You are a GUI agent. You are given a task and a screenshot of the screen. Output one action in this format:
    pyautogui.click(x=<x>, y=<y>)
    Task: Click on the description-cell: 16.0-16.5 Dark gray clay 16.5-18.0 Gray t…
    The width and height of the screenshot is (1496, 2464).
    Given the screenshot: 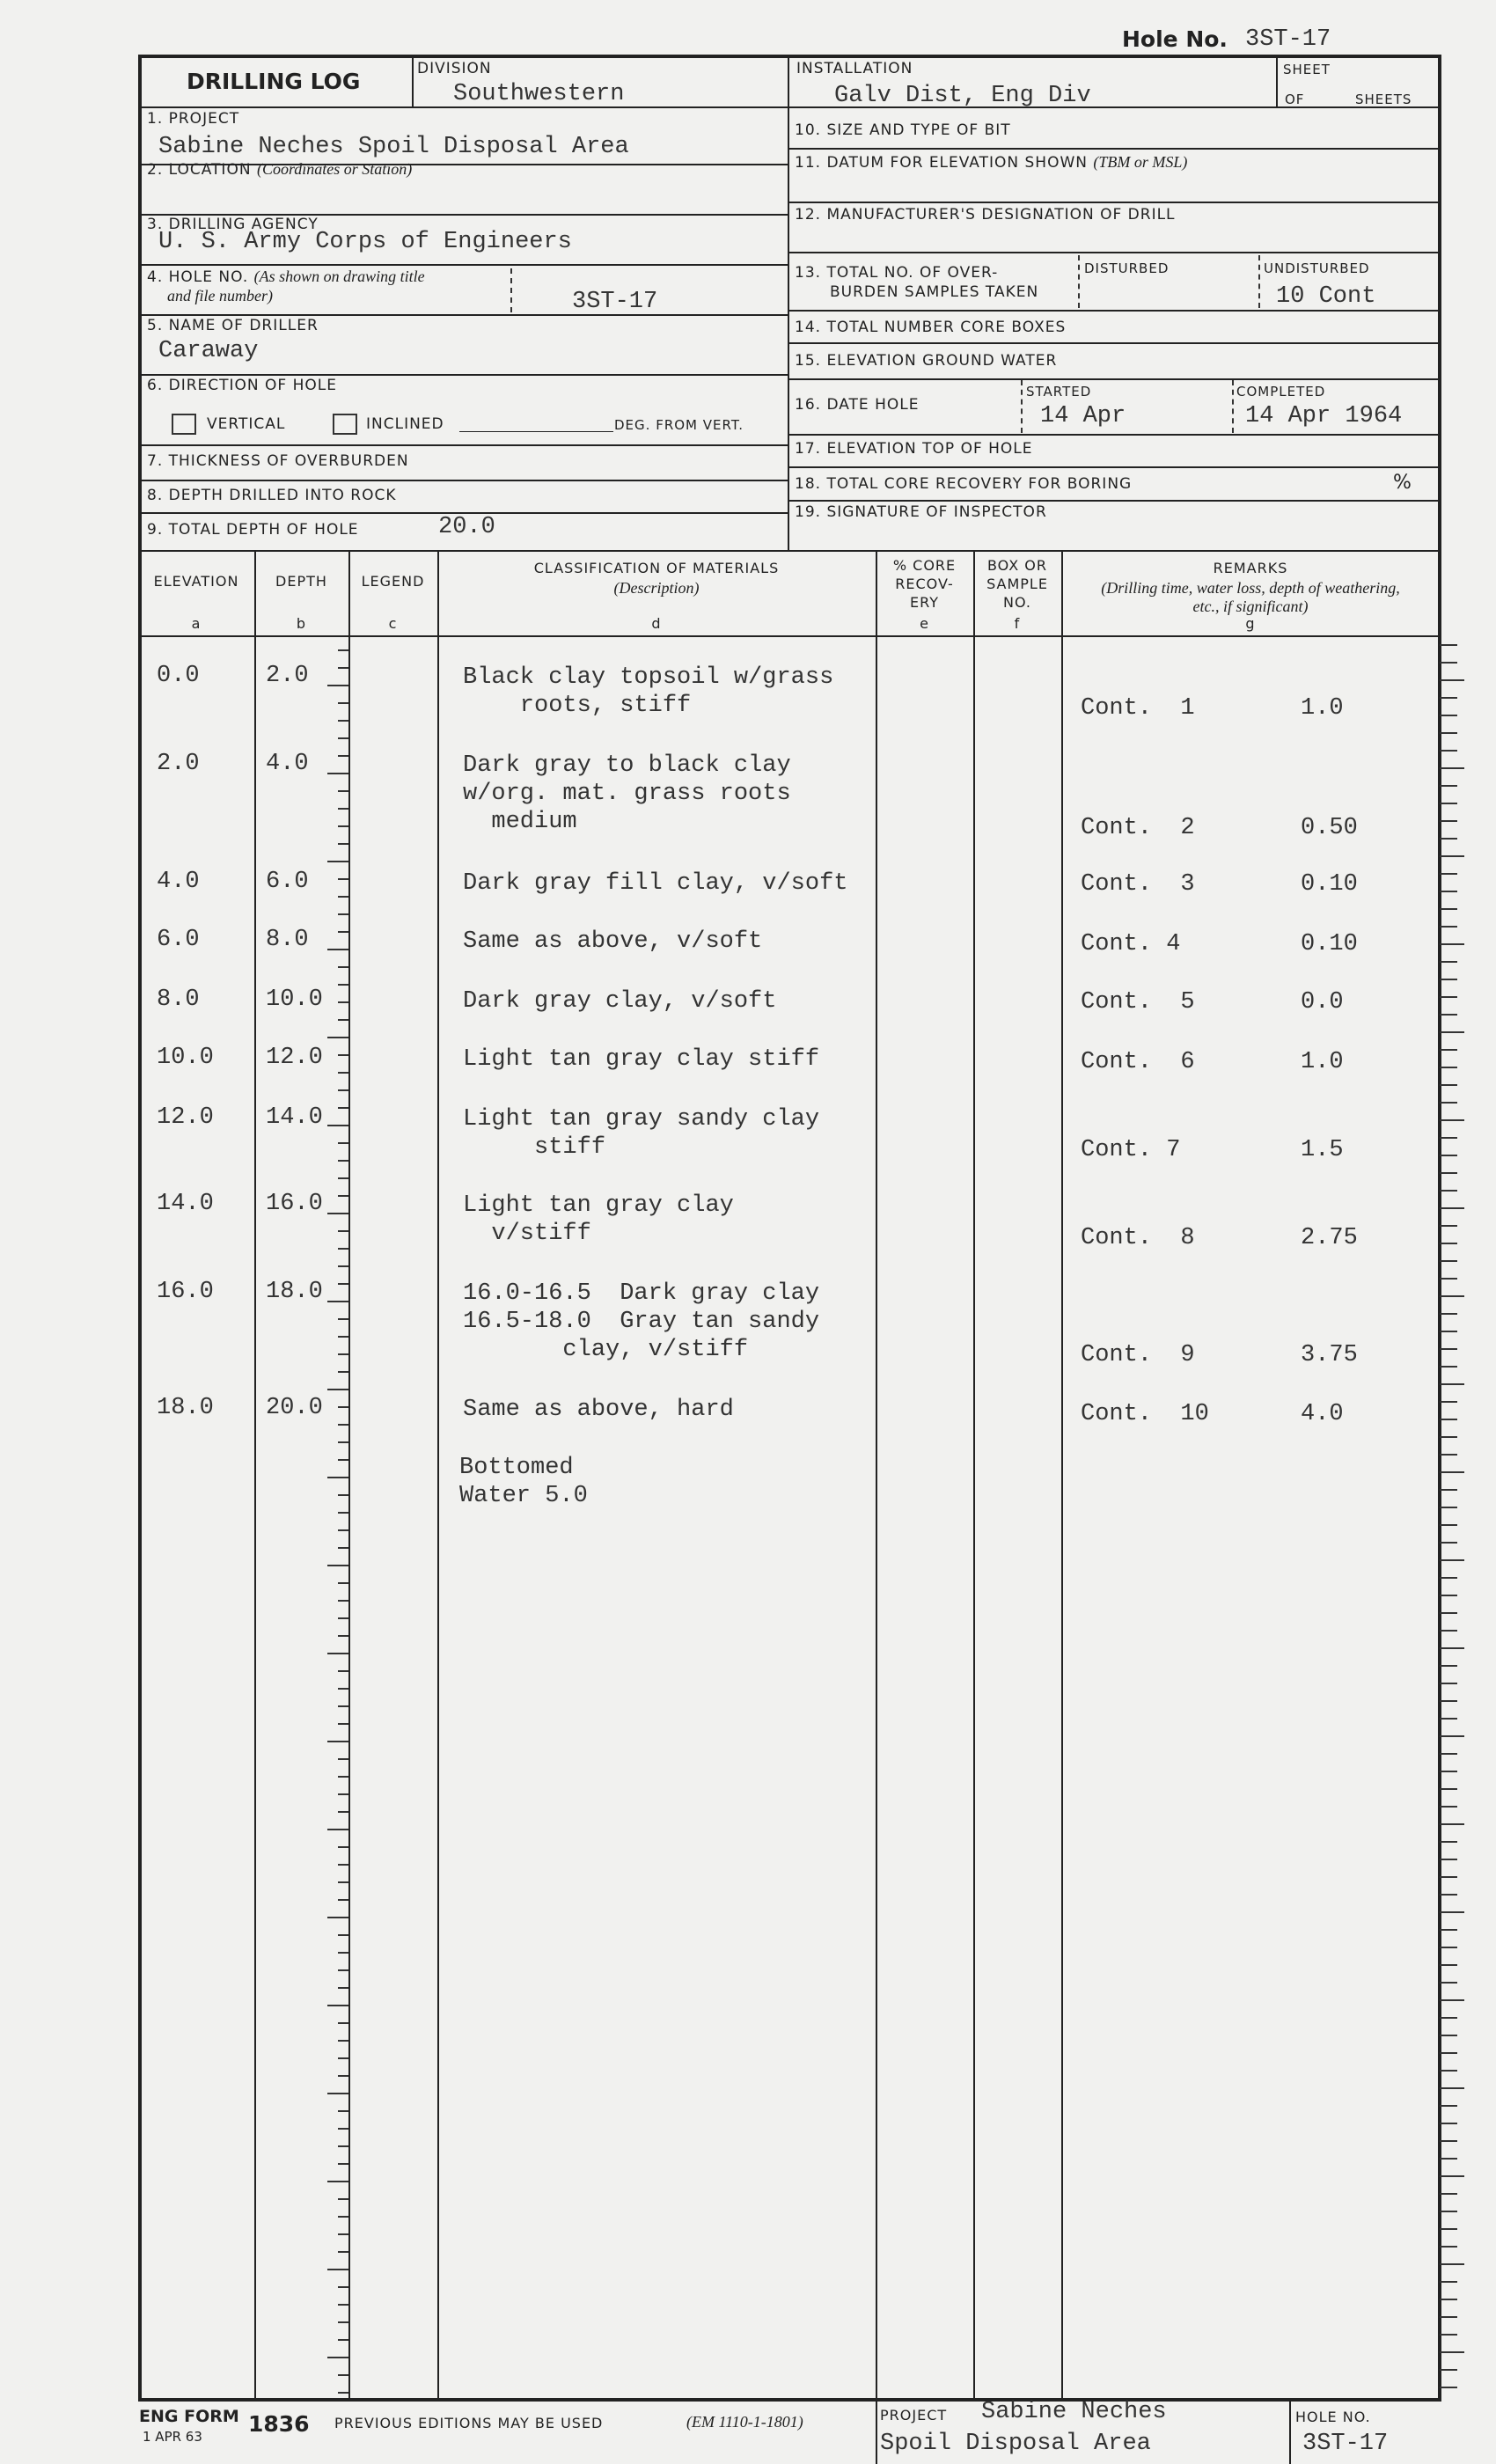 What is the action you would take?
    pyautogui.click(x=641, y=1322)
    